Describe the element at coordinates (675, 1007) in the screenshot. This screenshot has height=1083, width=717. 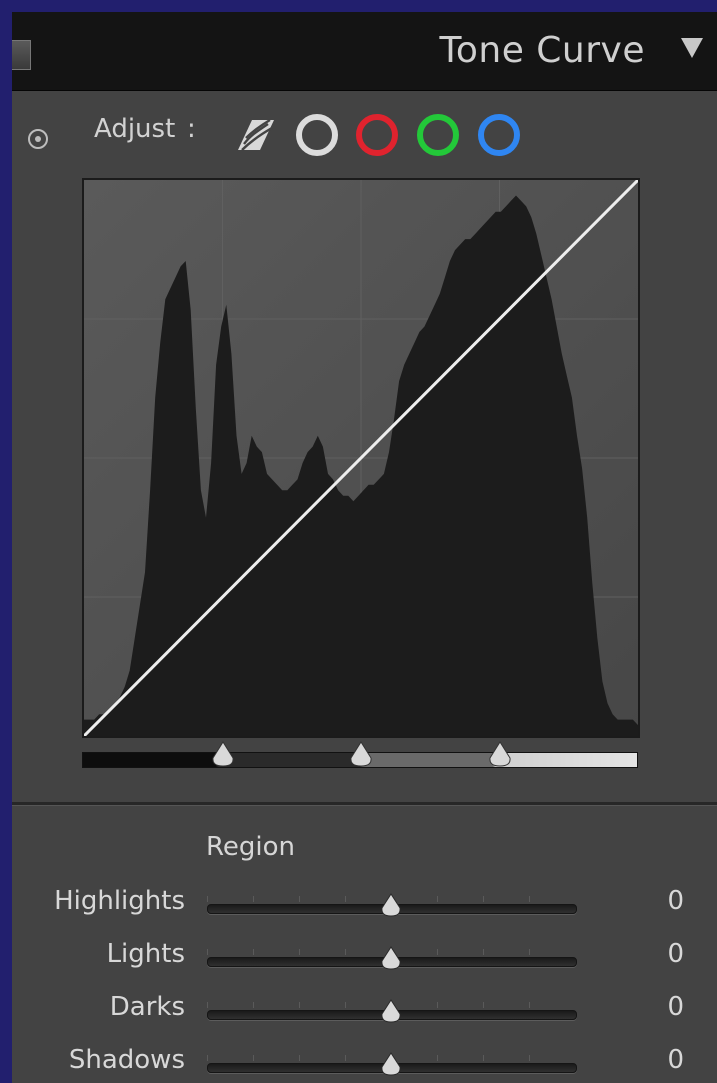
I see `darks-value: 0` at that location.